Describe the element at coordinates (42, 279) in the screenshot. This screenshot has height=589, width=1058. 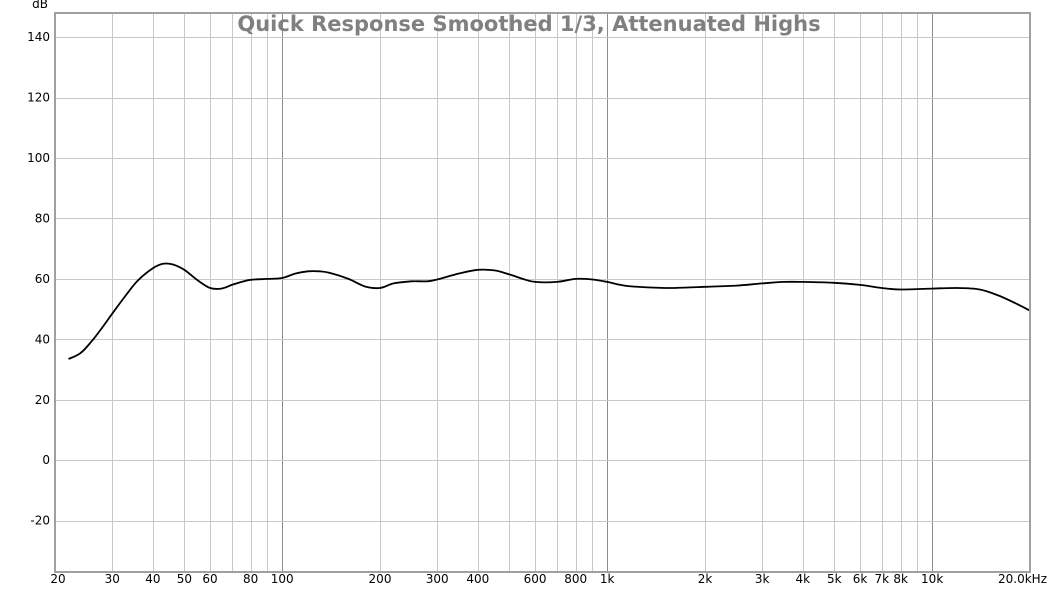
I see `y-tick-label: 60` at that location.